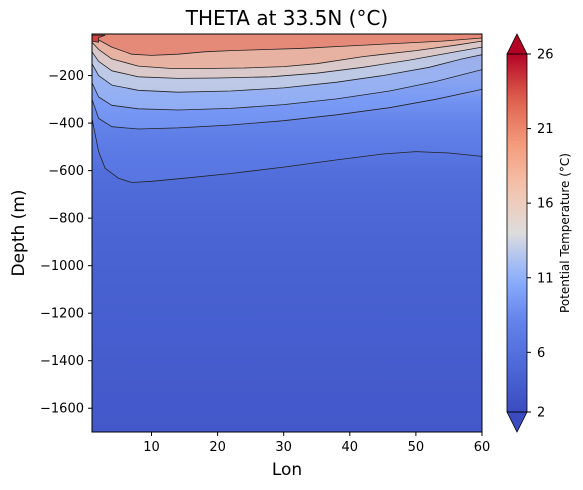  Describe the element at coordinates (66, 171) in the screenshot. I see `y-tick-label: −600` at that location.